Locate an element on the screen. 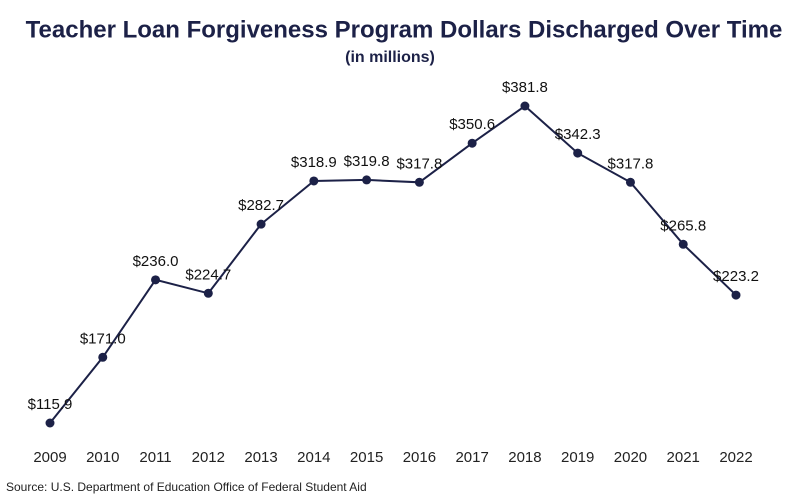 The width and height of the screenshot is (800, 500). x-tick-label: 2010 is located at coordinates (102, 457).